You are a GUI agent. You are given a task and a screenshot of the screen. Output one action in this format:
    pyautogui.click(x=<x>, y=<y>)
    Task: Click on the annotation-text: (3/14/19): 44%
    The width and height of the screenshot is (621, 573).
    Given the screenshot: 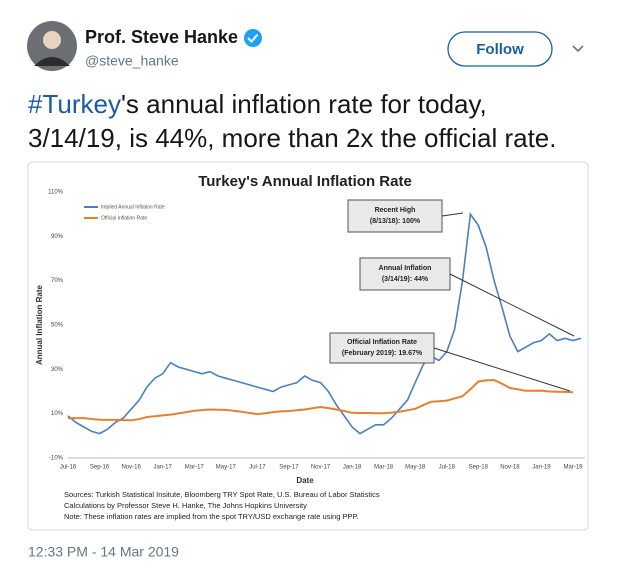 What is the action you would take?
    pyautogui.click(x=405, y=279)
    